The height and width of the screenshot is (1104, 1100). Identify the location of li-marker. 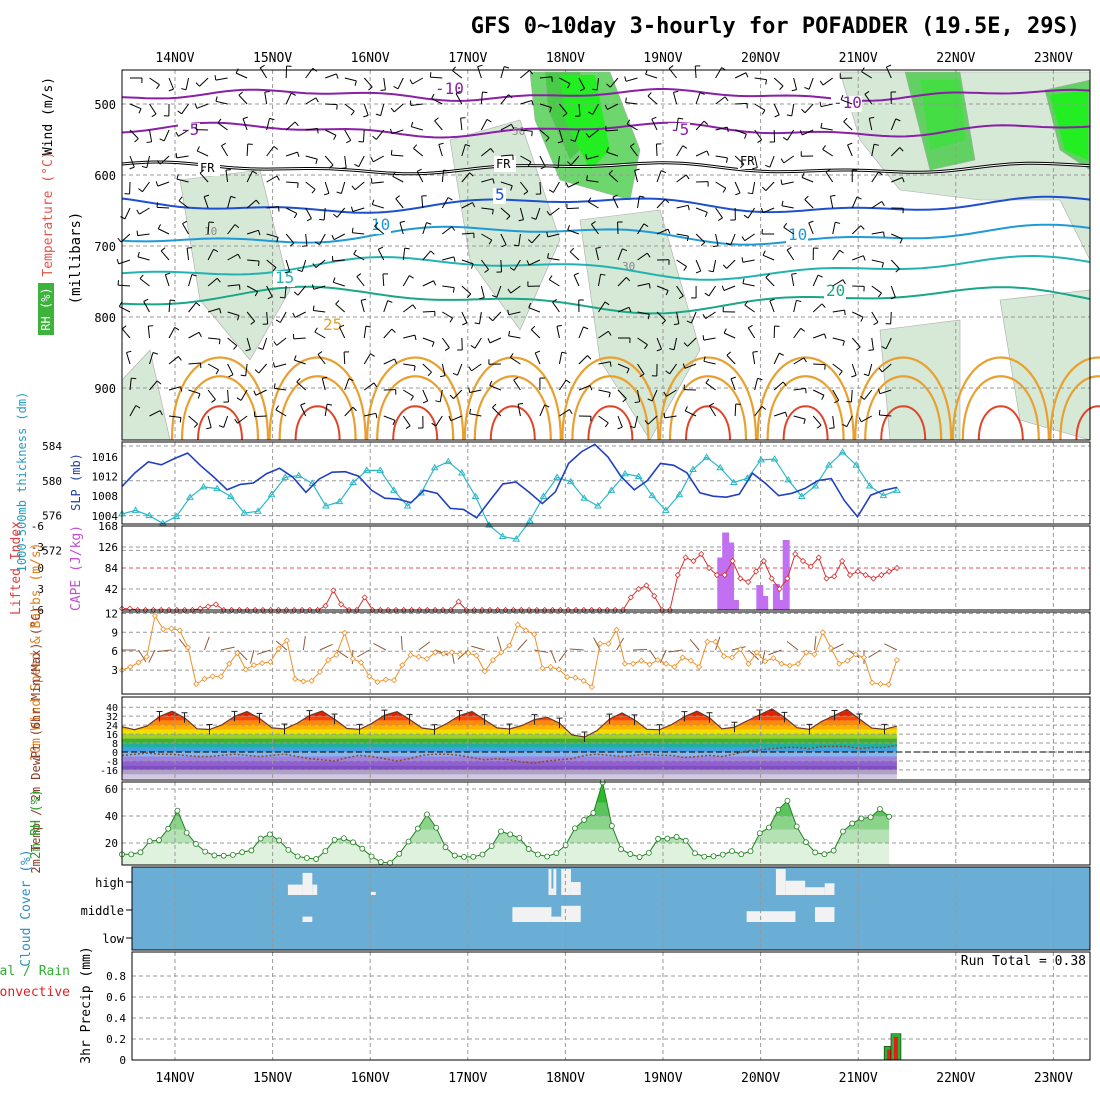
(889, 571).